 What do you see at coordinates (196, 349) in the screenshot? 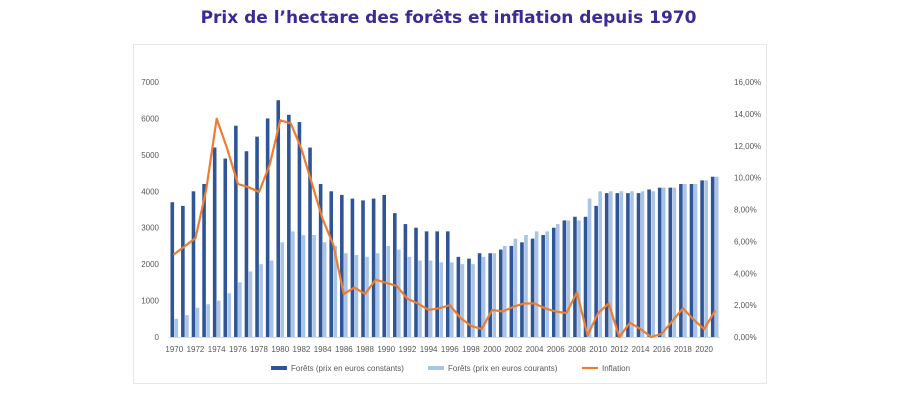
I see `x-tick-label: 1972` at bounding box center [196, 349].